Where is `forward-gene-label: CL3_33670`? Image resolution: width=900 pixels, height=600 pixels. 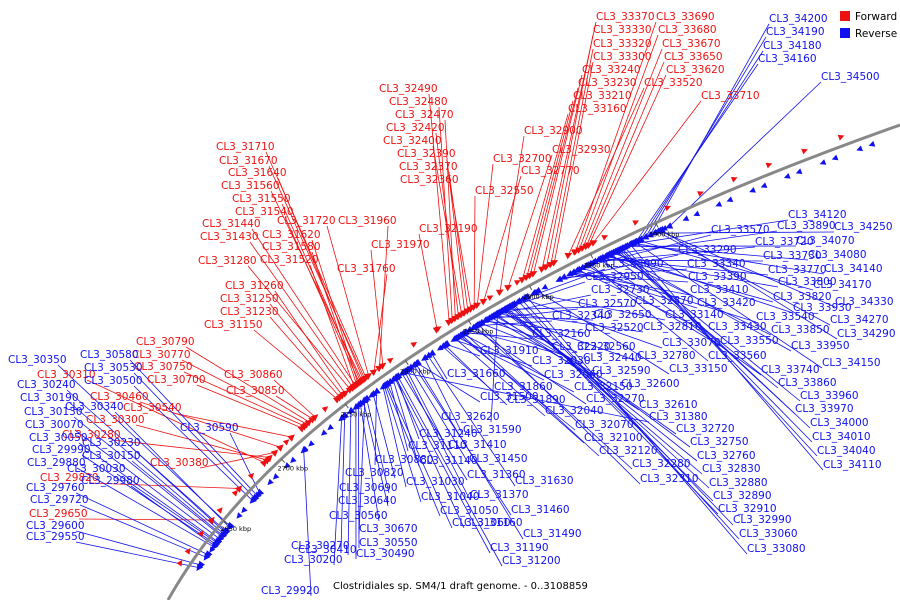 forward-gene-label: CL3_33670 is located at coordinates (691, 44).